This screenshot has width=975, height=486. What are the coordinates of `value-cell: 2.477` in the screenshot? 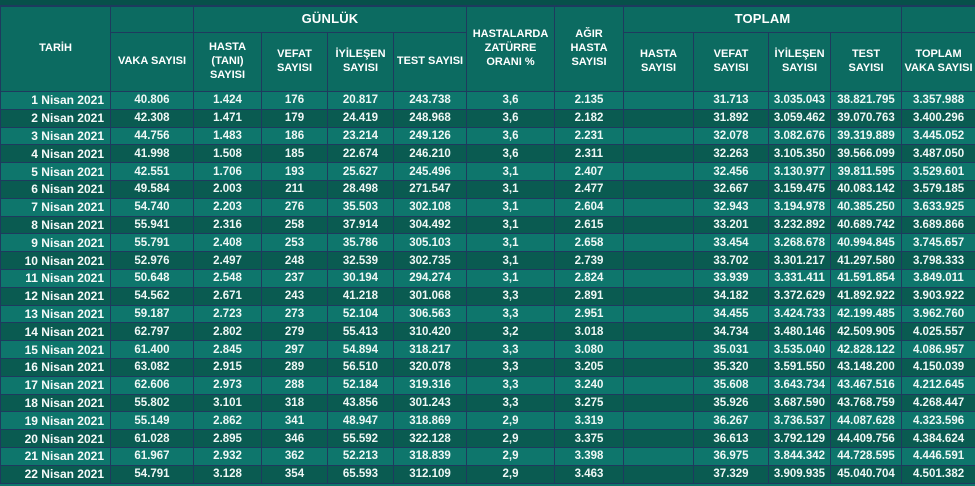 It's located at (589, 189).